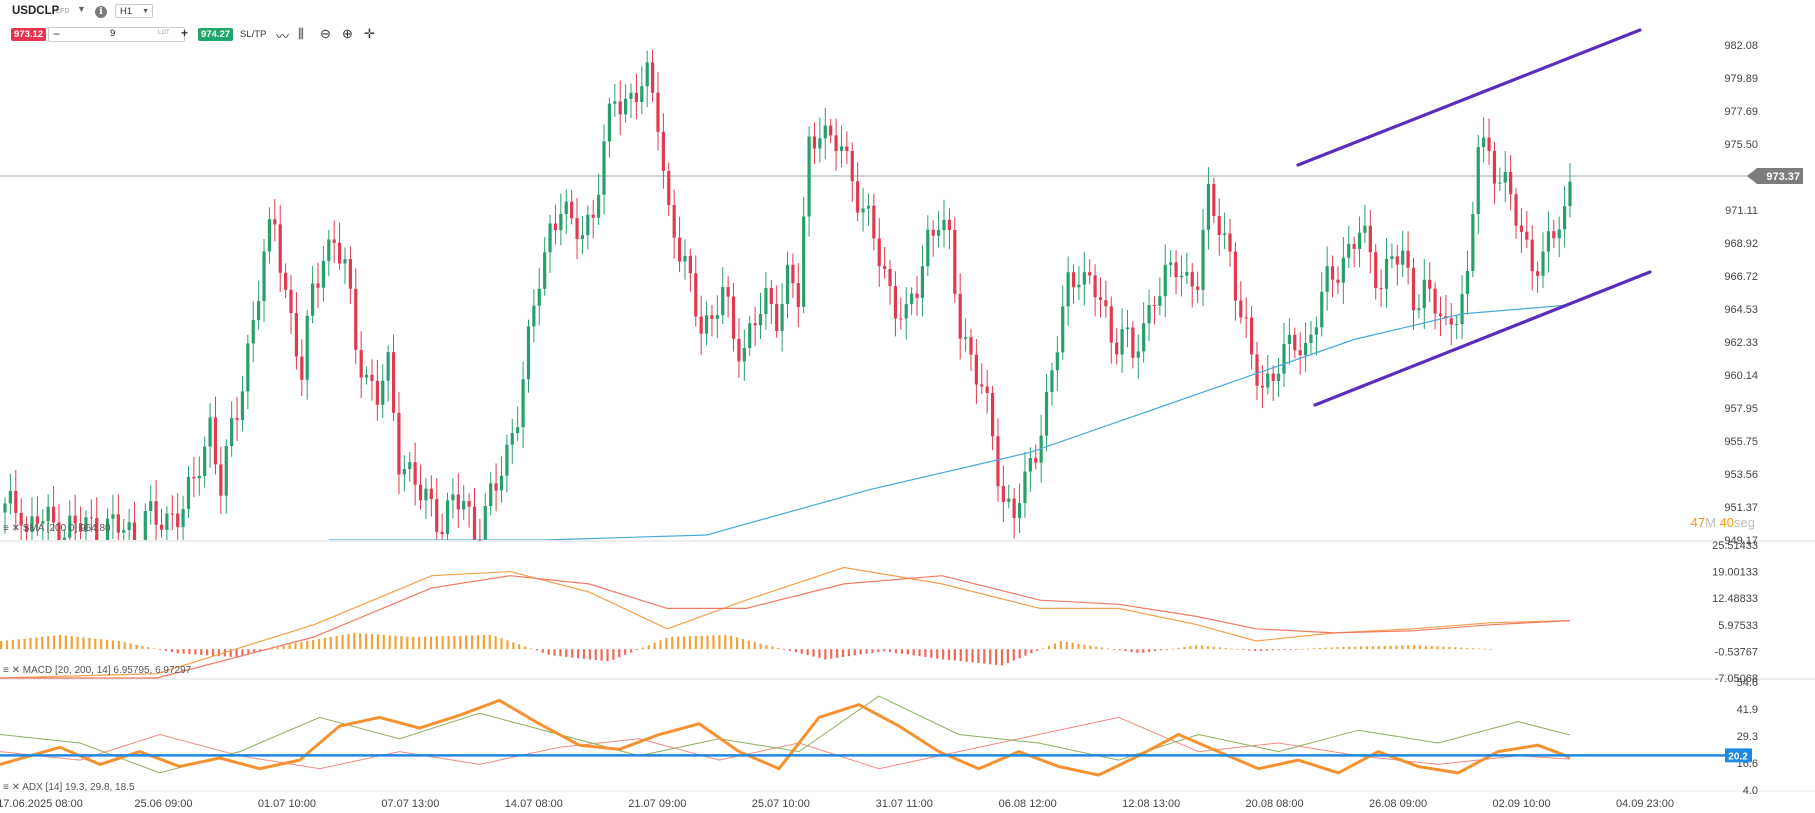  What do you see at coordinates (185, 33) in the screenshot?
I see `volume-increase-button: +` at bounding box center [185, 33].